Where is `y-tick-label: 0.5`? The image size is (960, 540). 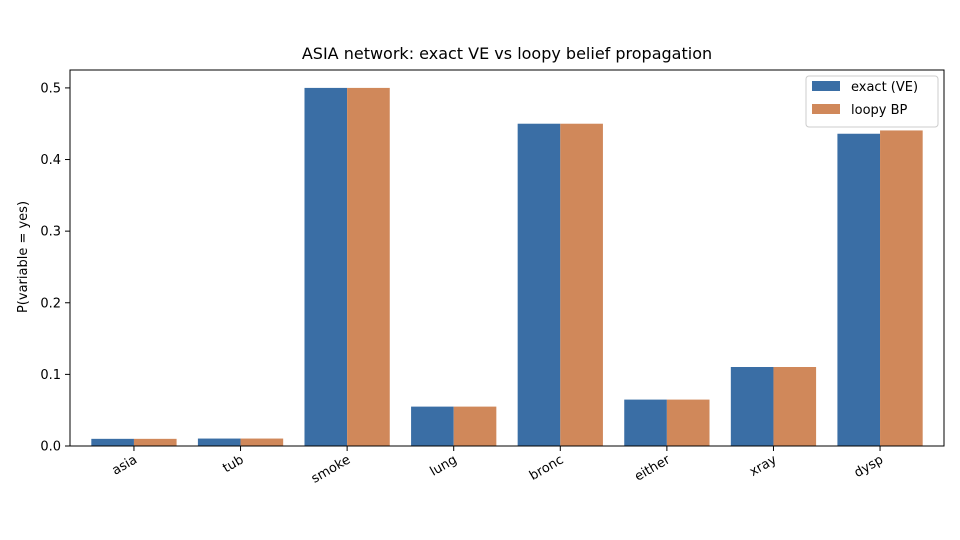
y-tick-label: 0.5 is located at coordinates (50, 88).